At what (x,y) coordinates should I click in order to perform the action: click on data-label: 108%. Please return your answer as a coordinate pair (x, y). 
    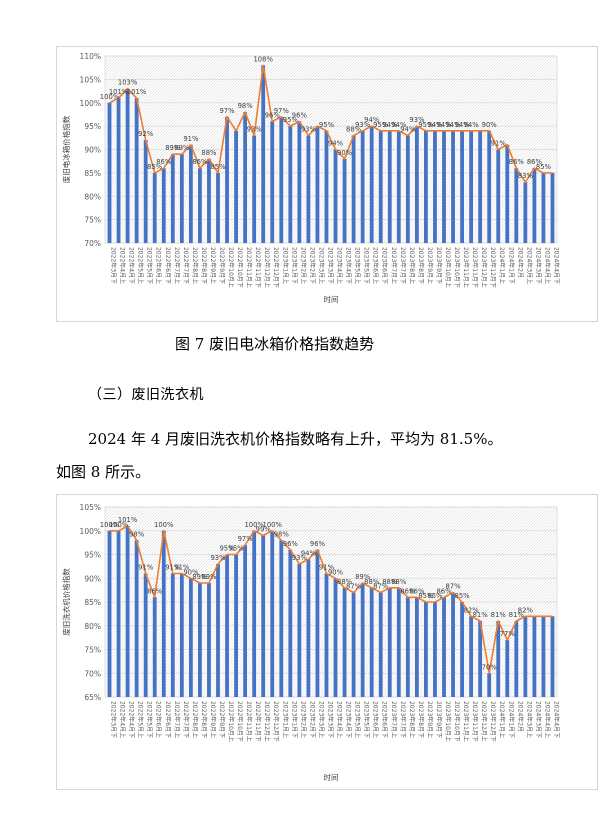
    Looking at the image, I should click on (263, 59).